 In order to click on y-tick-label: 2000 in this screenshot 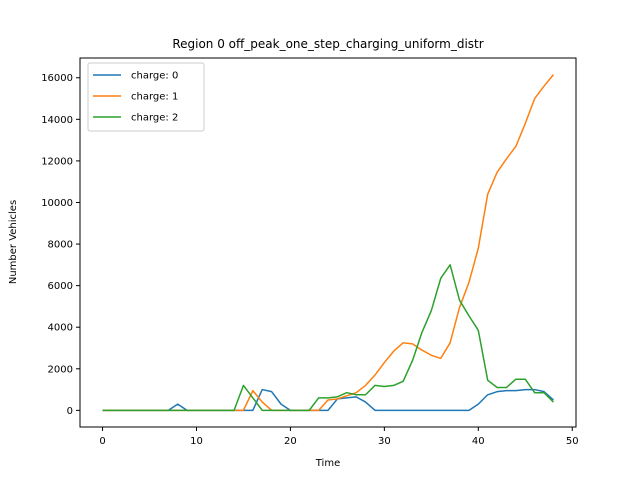, I will do `click(60, 369)`.